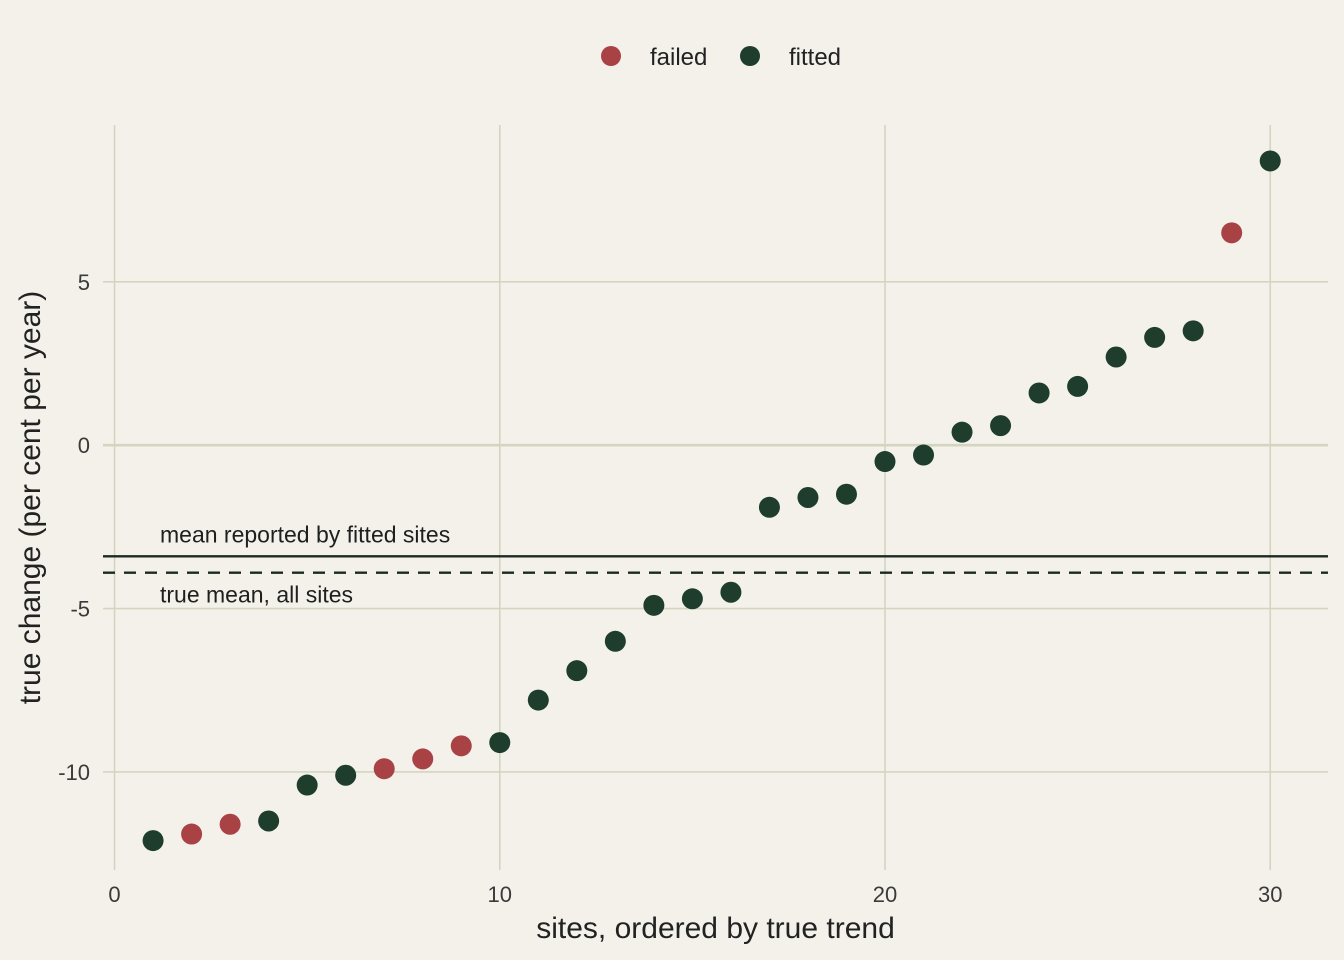 The height and width of the screenshot is (960, 1344). I want to click on x-axis-title: sites, ordered by true trend, so click(715, 928).